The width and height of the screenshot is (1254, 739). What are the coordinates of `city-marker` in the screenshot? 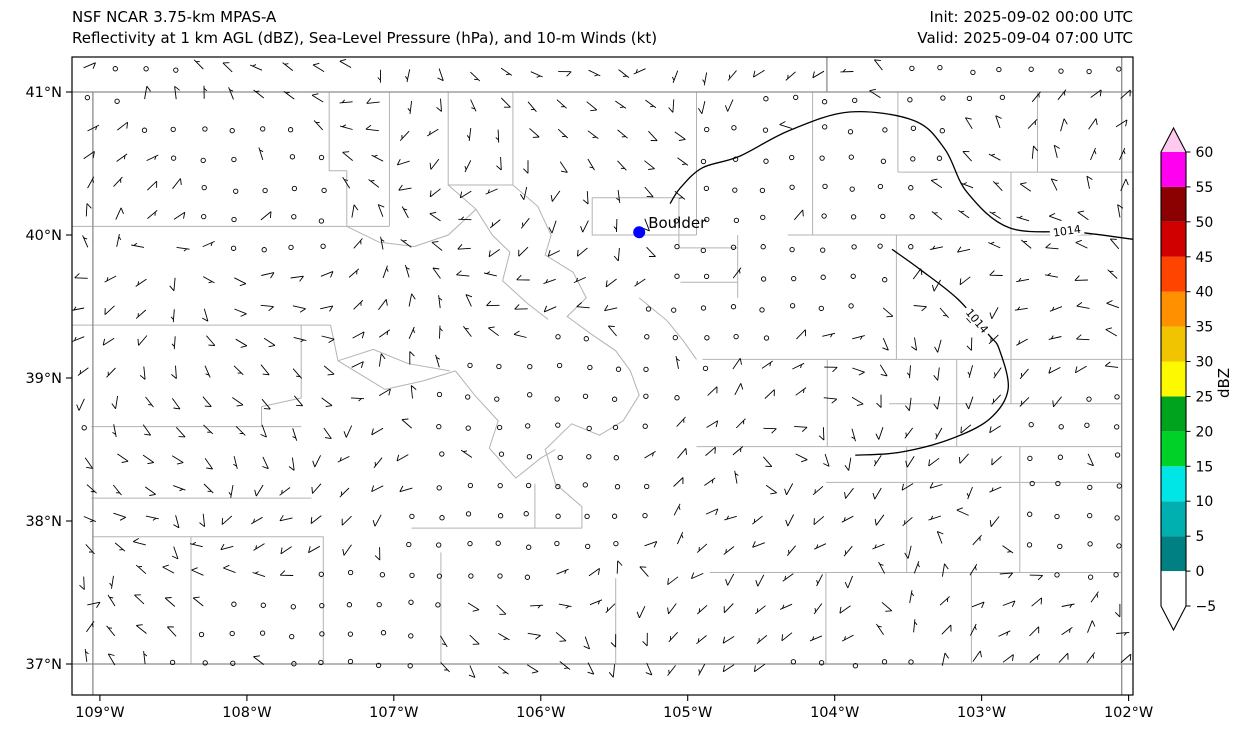 It's located at (639, 232).